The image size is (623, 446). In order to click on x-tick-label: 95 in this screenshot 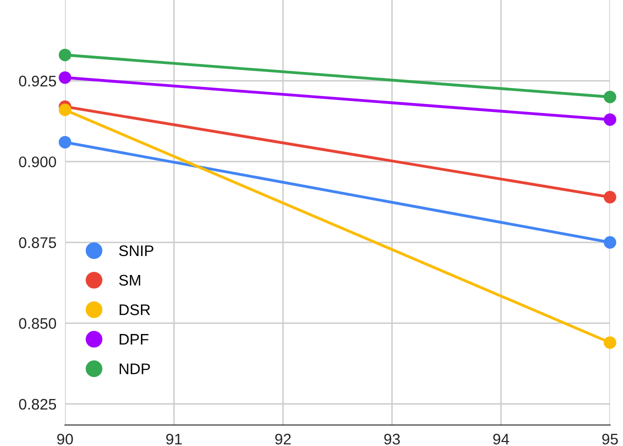, I will do `click(610, 439)`.